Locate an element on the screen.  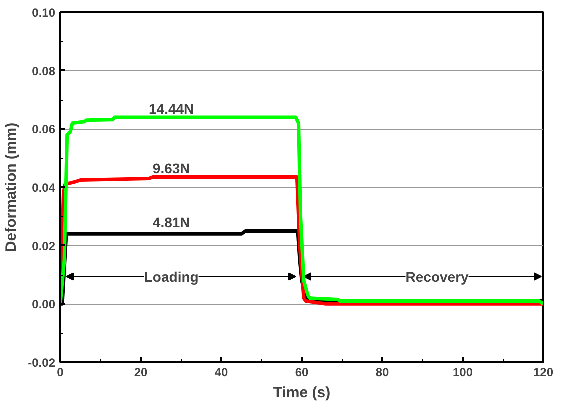
y-tick-label: 0.00 is located at coordinates (44, 305).